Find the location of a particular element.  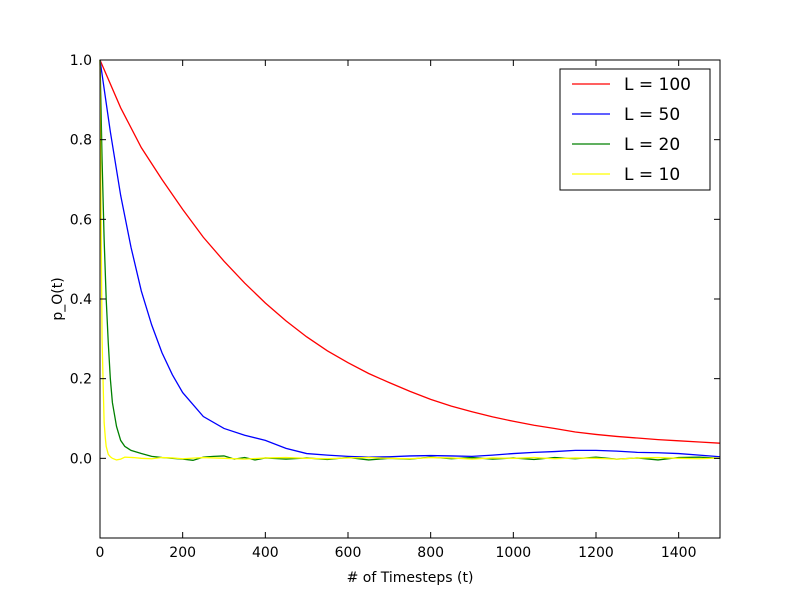

y-tick-label: 0.0 is located at coordinates (81, 459).